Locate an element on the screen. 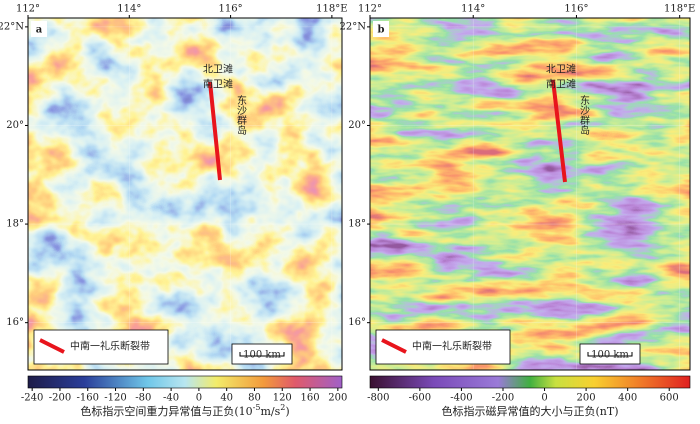  colorbar-tick-label: -600 is located at coordinates (420, 398).